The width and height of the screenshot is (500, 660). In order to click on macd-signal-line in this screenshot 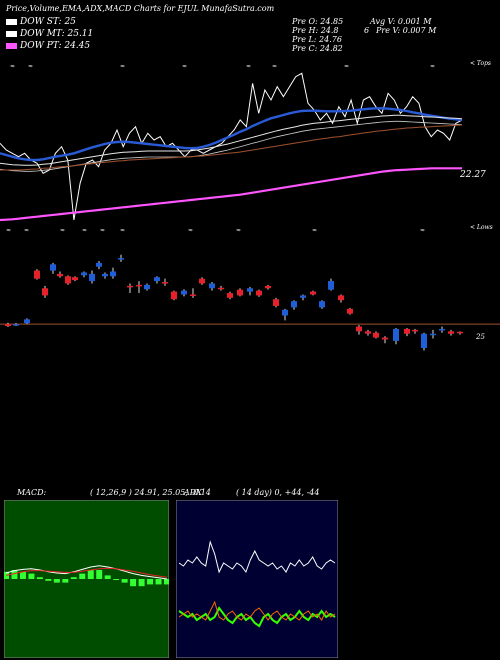, I will do `click(86, 572)`.